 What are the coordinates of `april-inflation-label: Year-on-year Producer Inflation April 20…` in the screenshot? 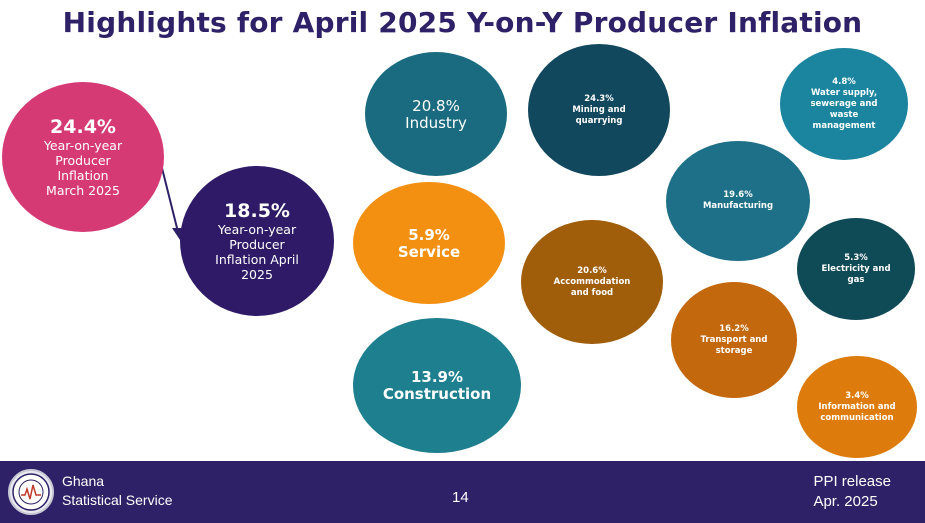 It's located at (257, 252).